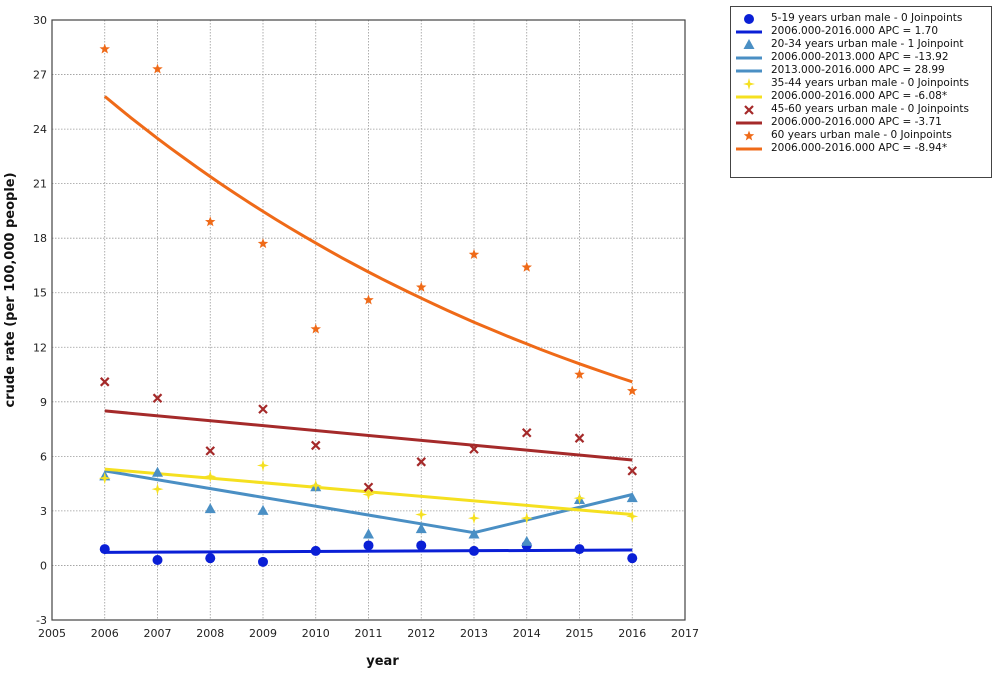 The image size is (1000, 673). What do you see at coordinates (10, 289) in the screenshot?
I see `y-axis-title: crude rate (per 100,000 people)` at bounding box center [10, 289].